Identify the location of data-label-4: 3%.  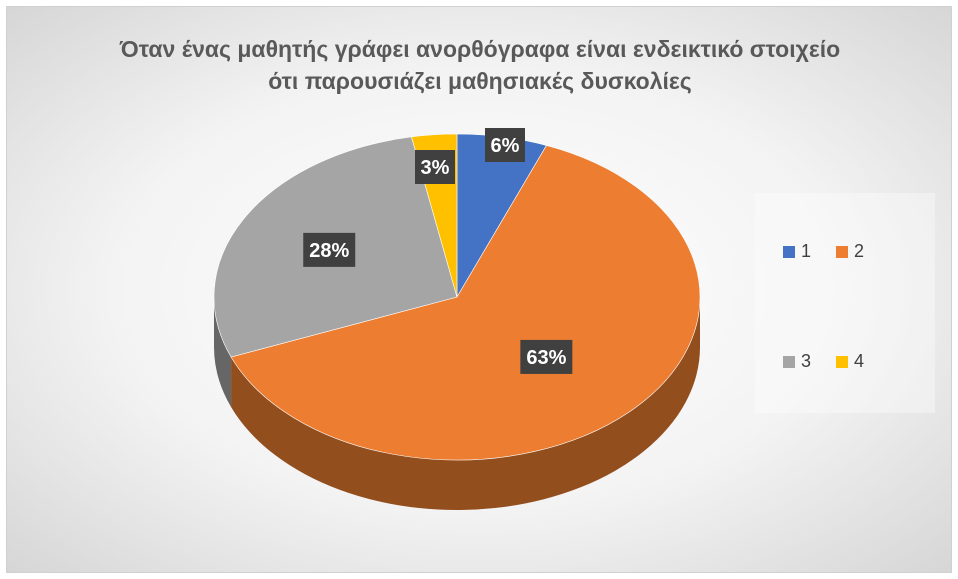
(435, 168).